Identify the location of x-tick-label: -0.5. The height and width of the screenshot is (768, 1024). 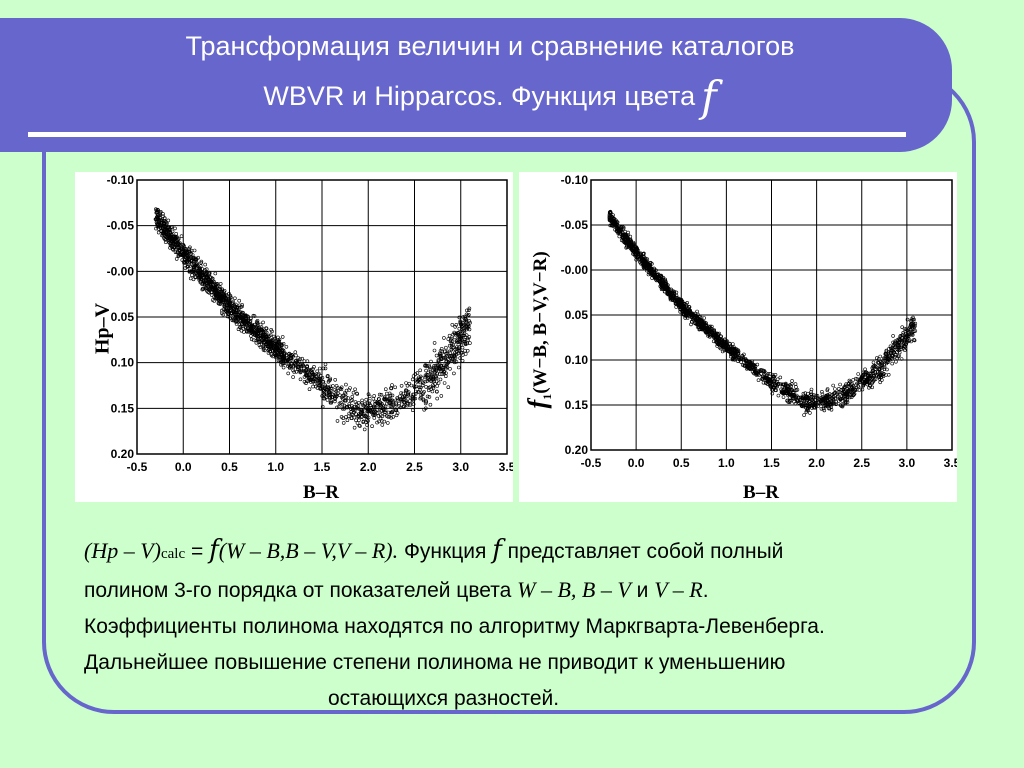
(591, 463).